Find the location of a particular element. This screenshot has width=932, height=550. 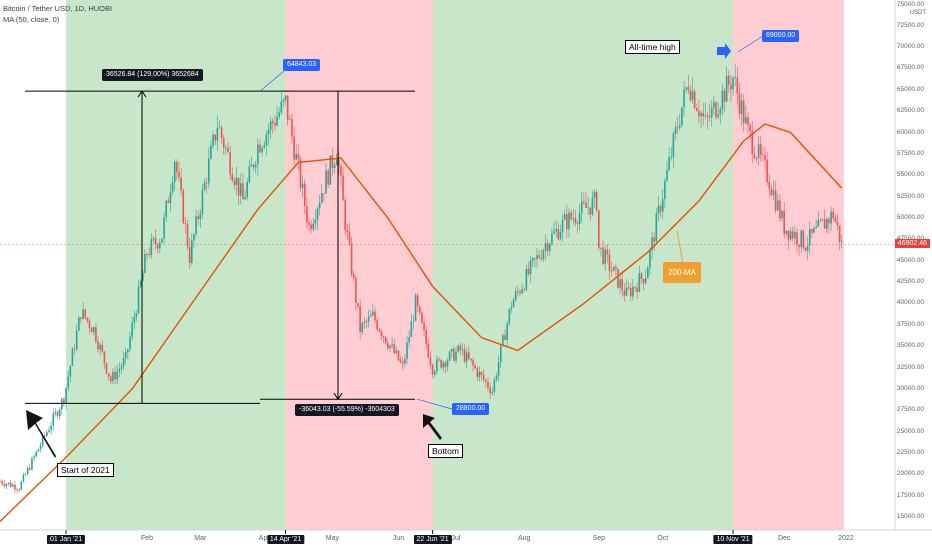

price-tick-top: 75000.00 is located at coordinates (910, 4).